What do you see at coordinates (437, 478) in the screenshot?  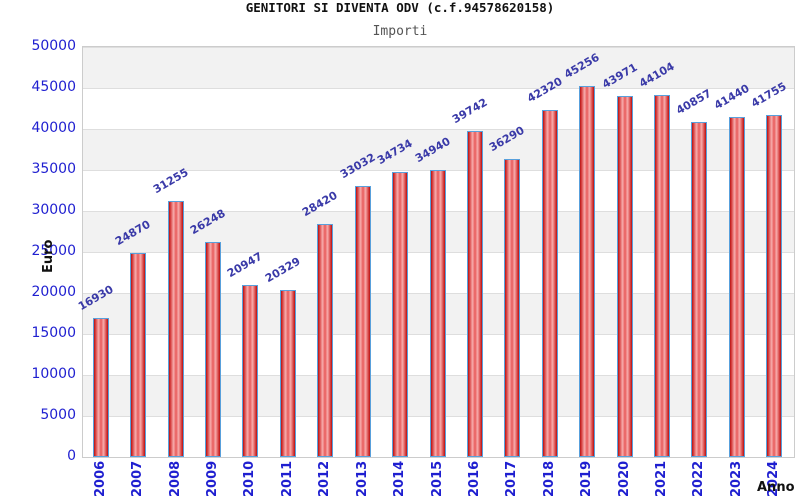 I see `x-tick-label: 2015` at bounding box center [437, 478].